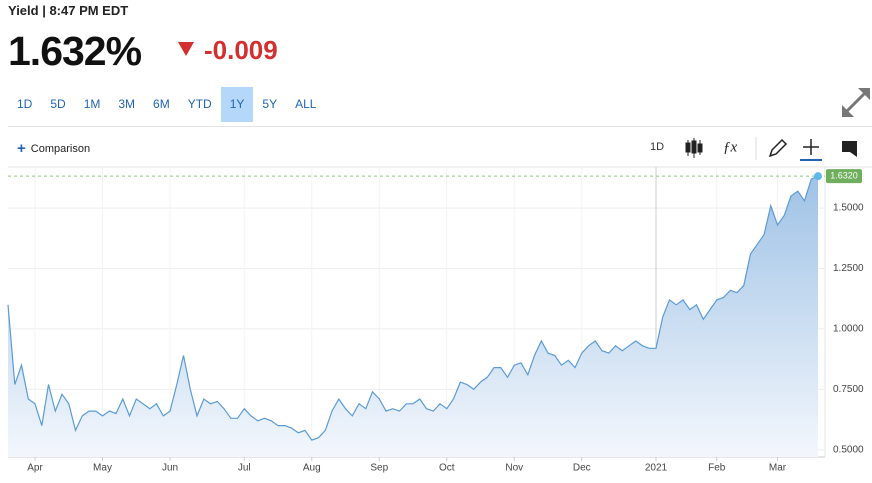 The height and width of the screenshot is (483, 872). What do you see at coordinates (818, 176) in the screenshot?
I see `last-point` at bounding box center [818, 176].